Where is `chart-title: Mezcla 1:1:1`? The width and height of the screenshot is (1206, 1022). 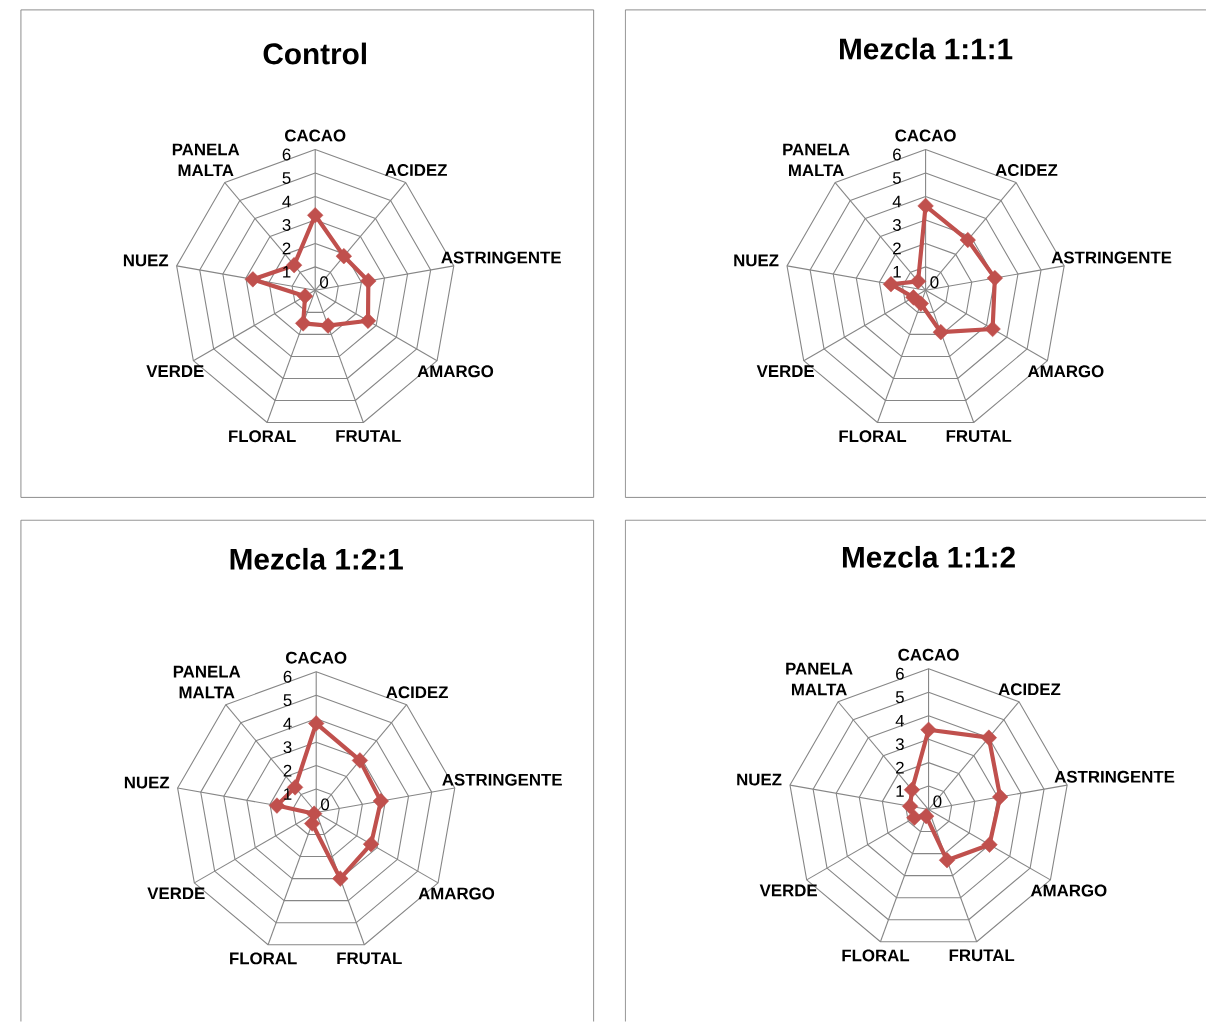 chart-title: Mezcla 1:1:1 is located at coordinates (926, 48).